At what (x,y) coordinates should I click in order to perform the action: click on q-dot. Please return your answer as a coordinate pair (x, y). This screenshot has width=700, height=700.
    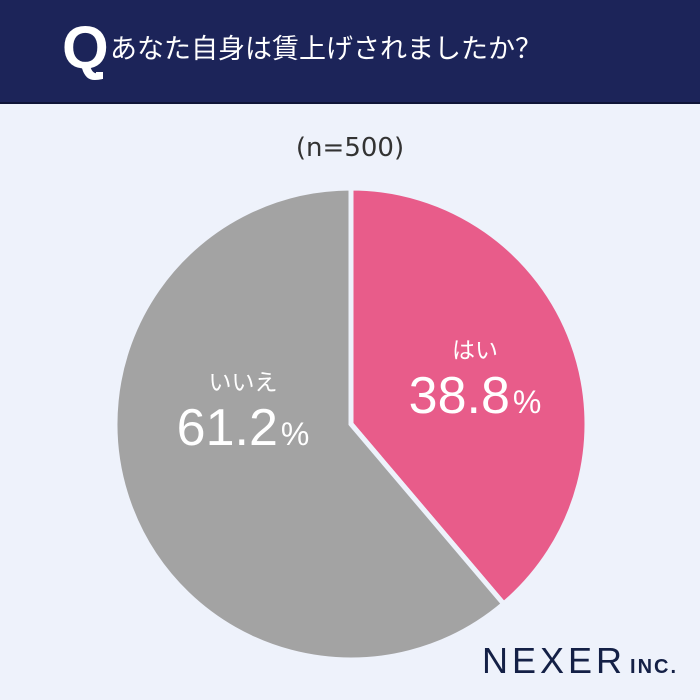
    Looking at the image, I should click on (99, 75).